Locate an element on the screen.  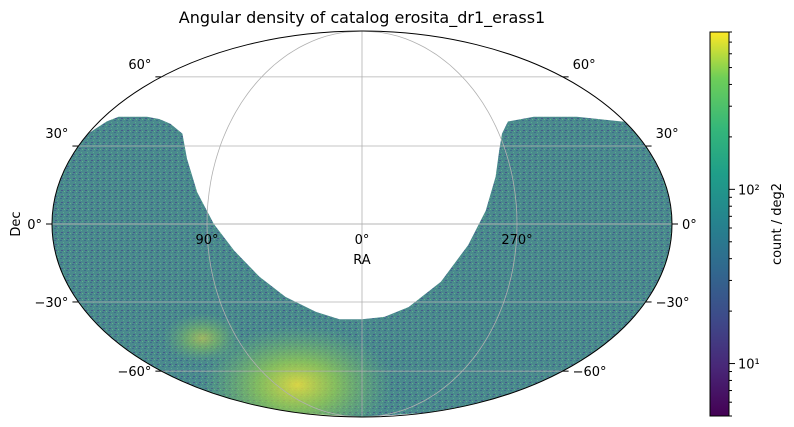
dec-tick-label-left: 0° is located at coordinates (34, 225).